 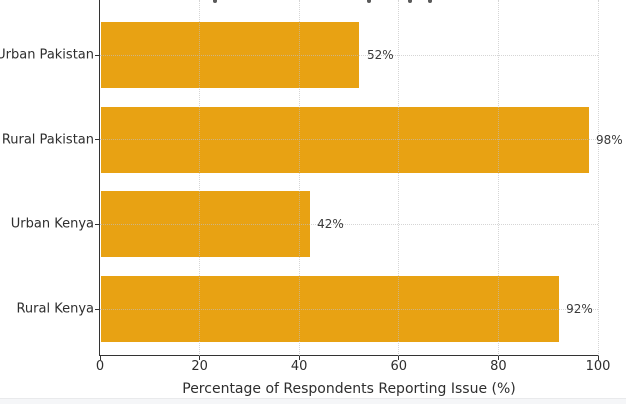 I want to click on x-tick-label: 0, so click(x=100, y=366).